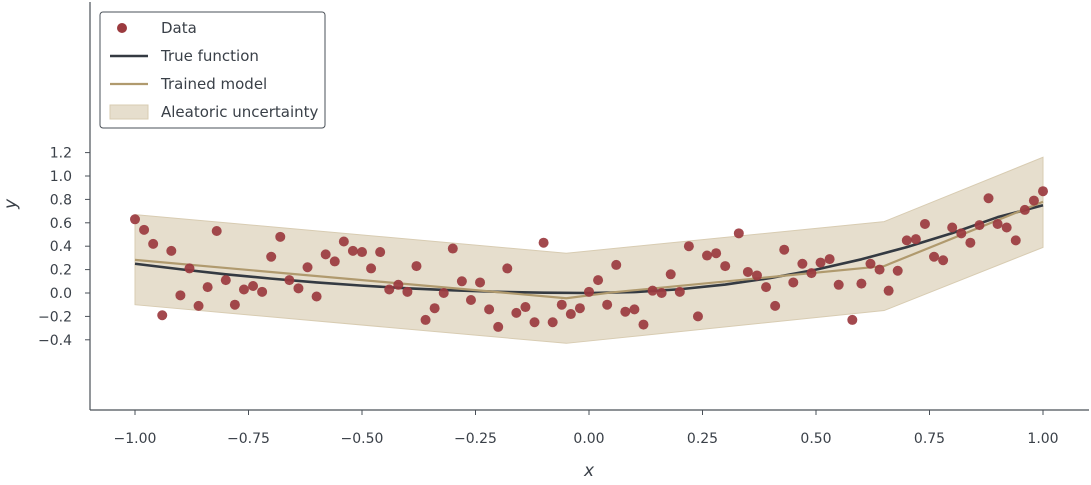 The height and width of the screenshot is (485, 1091). I want to click on y-tick-label: −0.2, so click(55, 317).